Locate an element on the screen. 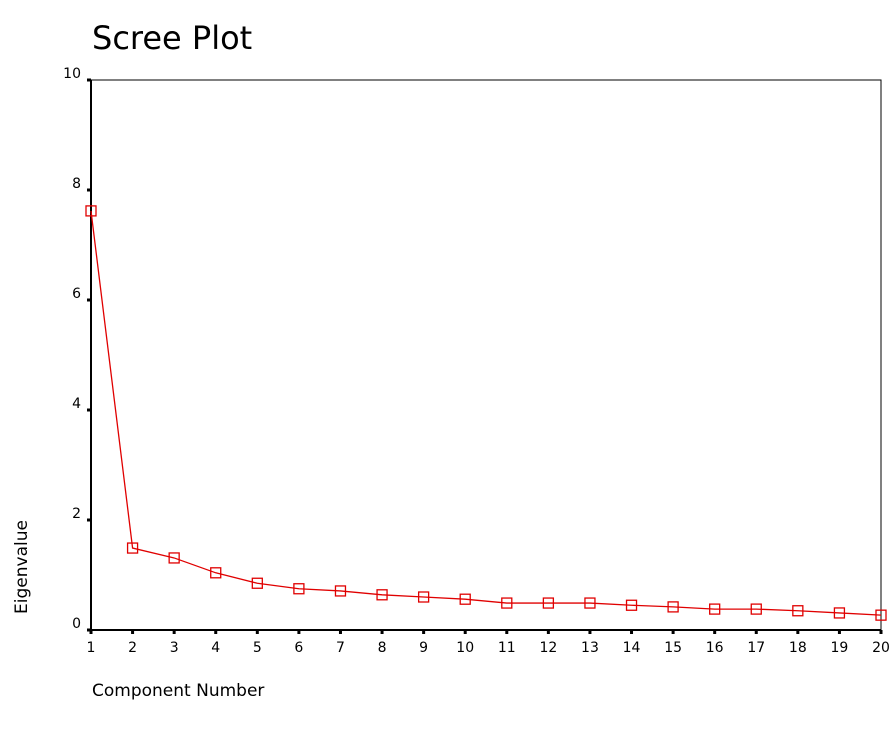 Image resolution: width=895 pixels, height=737 pixels. y-tick-label: 4 is located at coordinates (76, 404).